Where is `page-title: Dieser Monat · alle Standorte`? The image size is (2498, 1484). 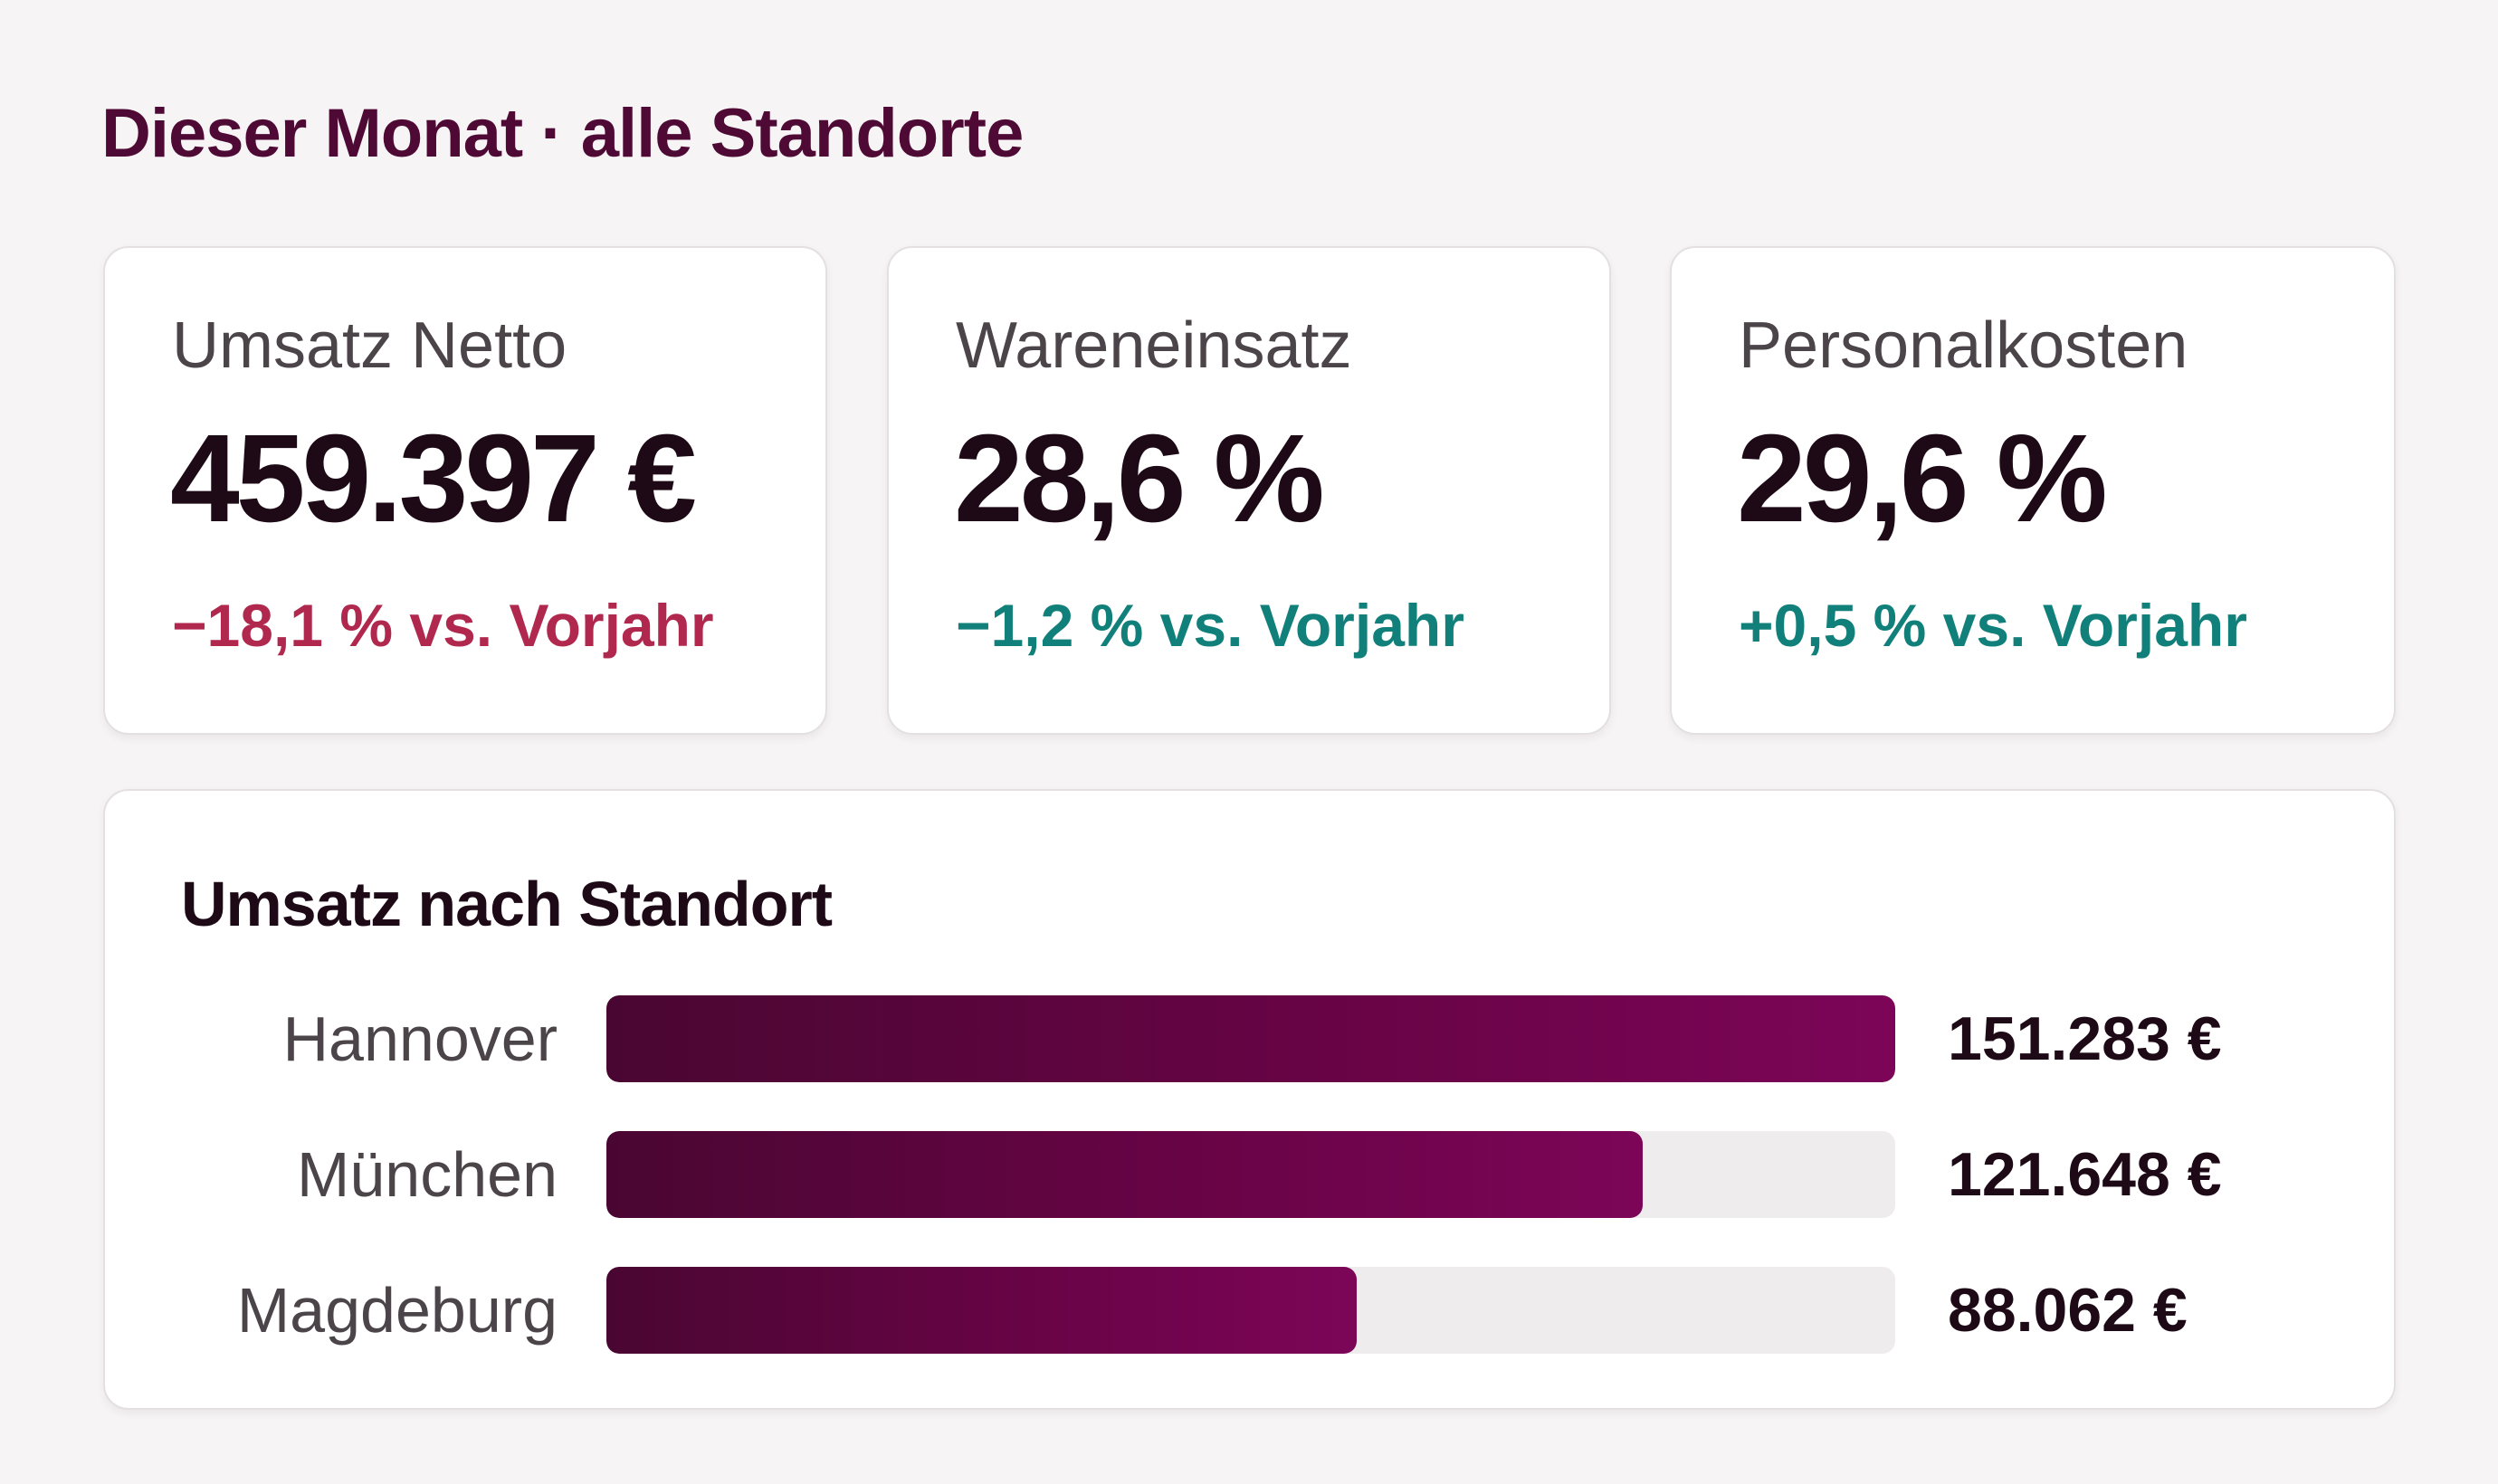
page-title: Dieser Monat · alle Standorte is located at coordinates (562, 133).